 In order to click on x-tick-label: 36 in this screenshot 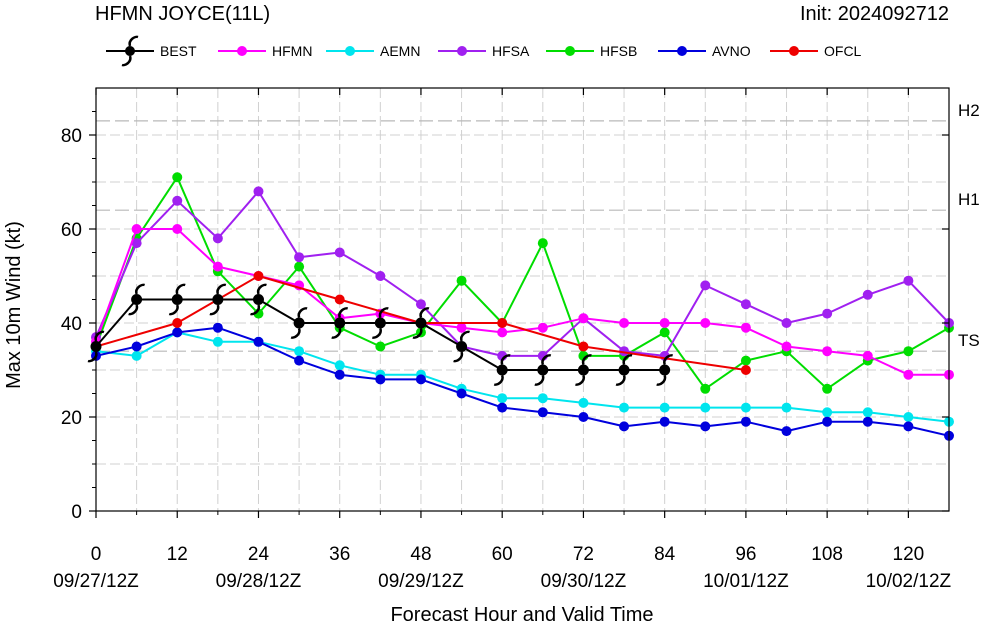, I will do `click(339, 554)`.